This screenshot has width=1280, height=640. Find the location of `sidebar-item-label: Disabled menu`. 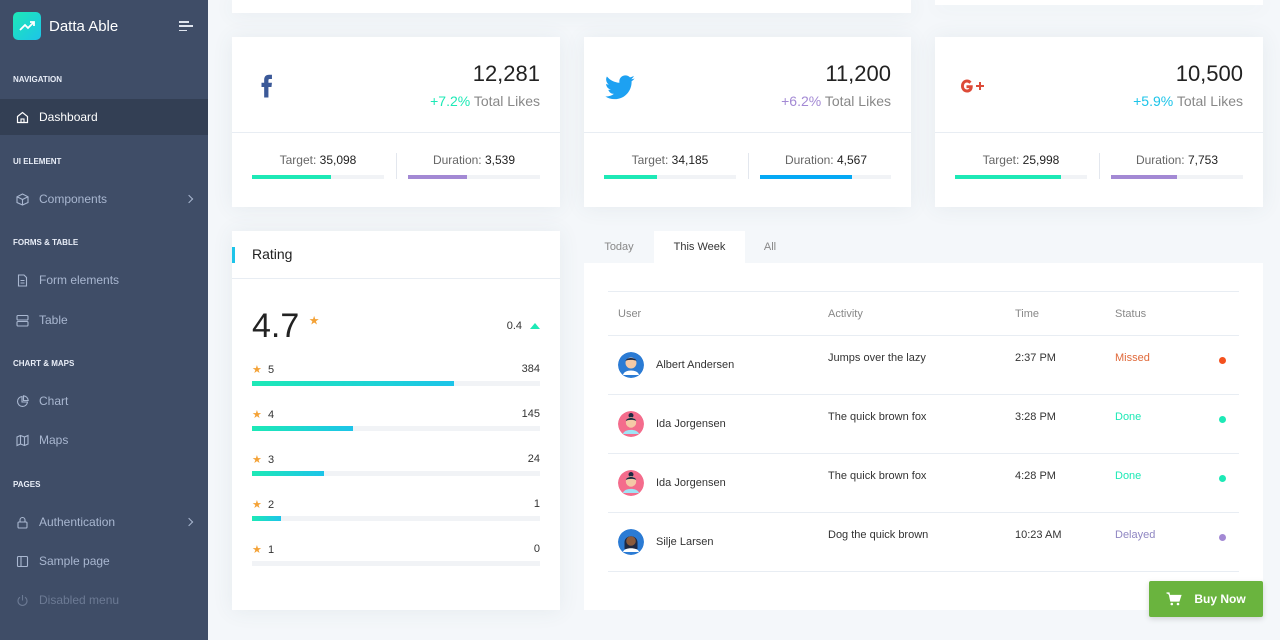

sidebar-item-label: Disabled menu is located at coordinates (79, 600).